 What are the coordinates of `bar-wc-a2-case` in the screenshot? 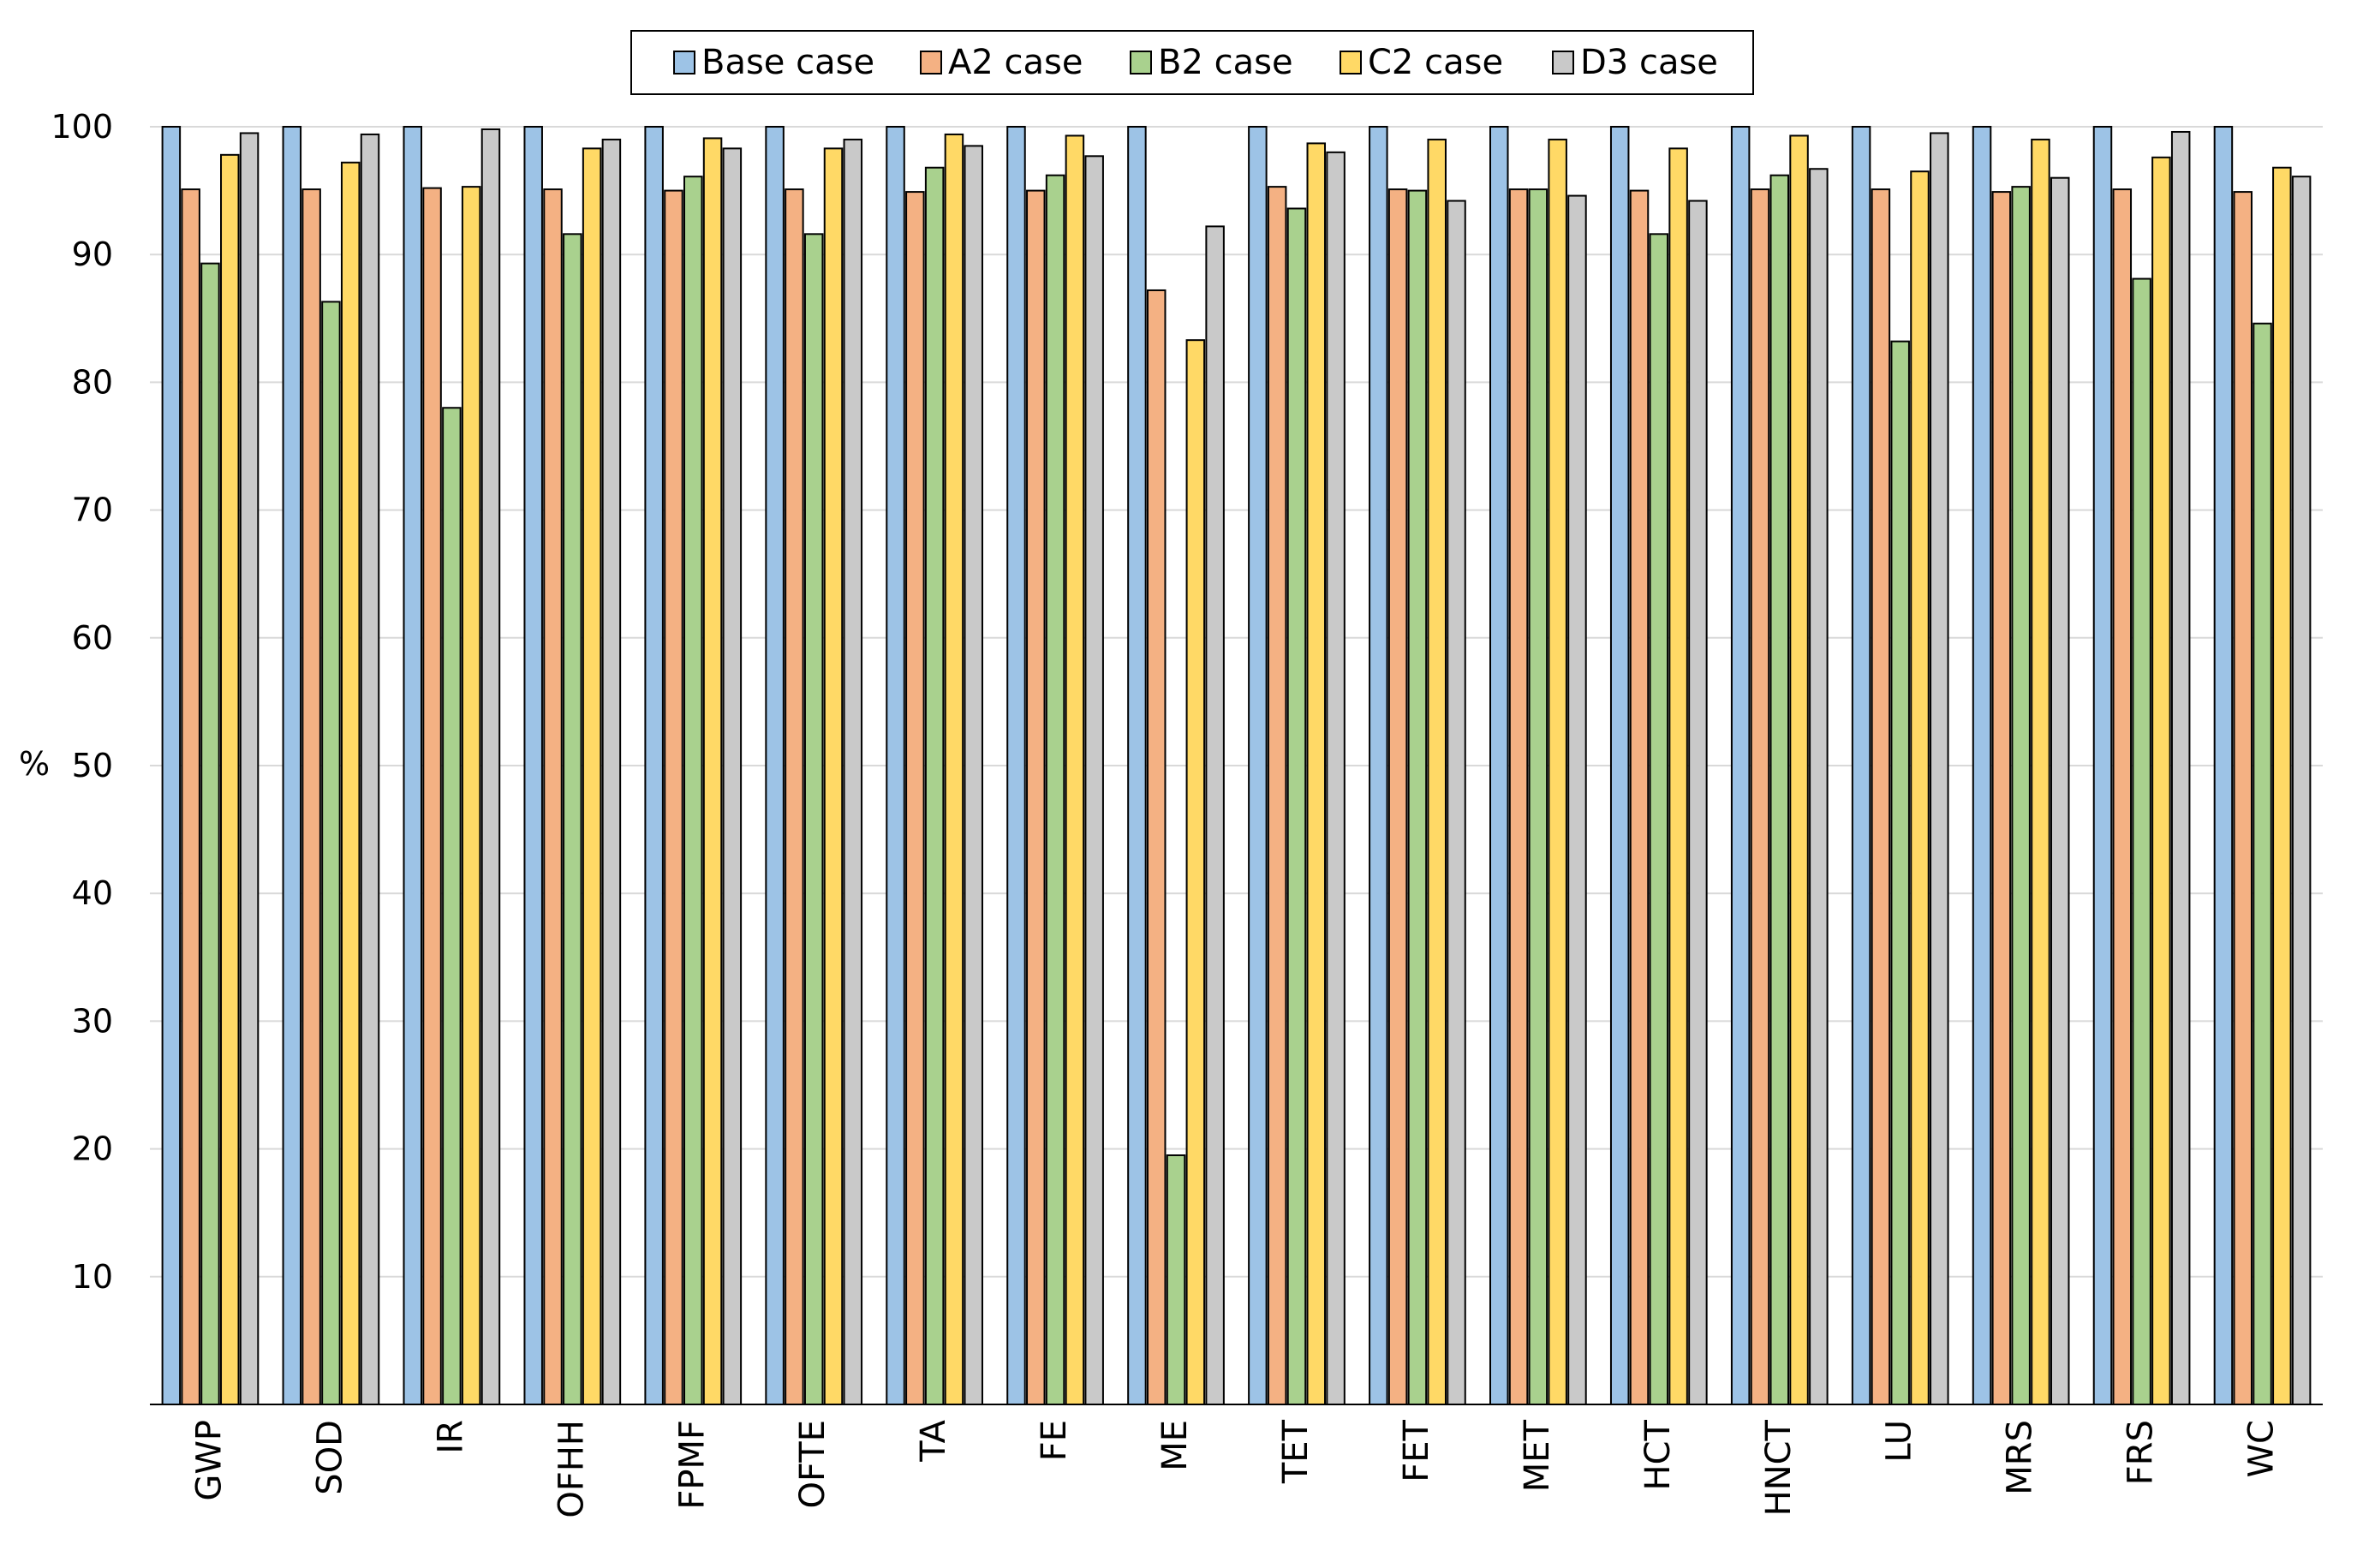 It's located at (2243, 798).